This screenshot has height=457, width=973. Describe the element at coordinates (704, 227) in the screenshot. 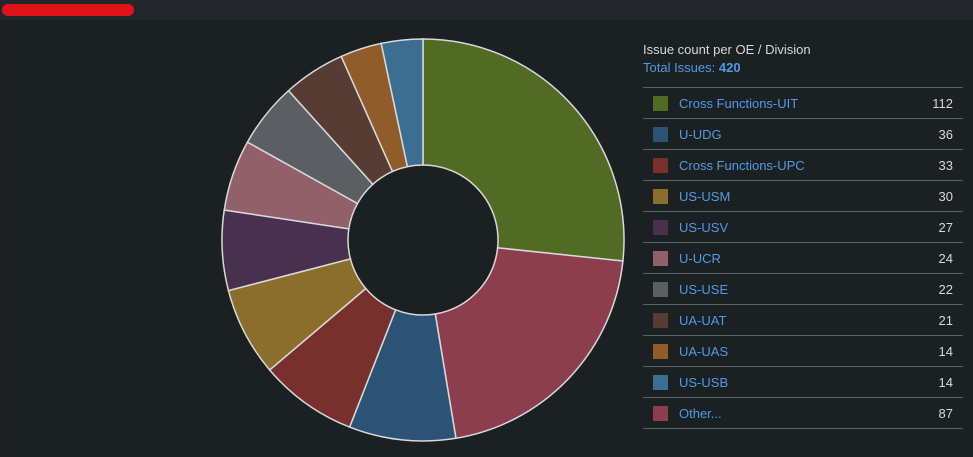

I see `legend-label: US-USV` at that location.